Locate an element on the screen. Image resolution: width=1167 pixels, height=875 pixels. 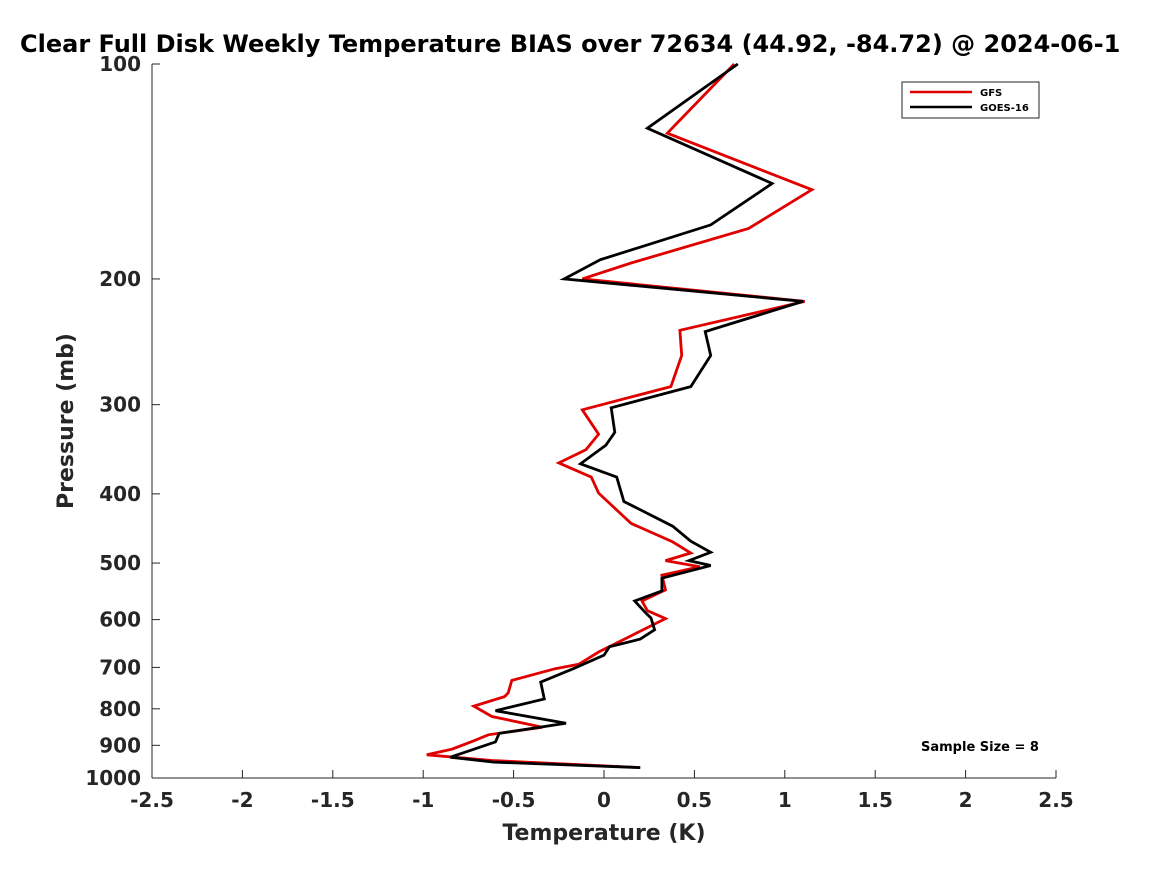
x-tick-label: -2 is located at coordinates (242, 800).